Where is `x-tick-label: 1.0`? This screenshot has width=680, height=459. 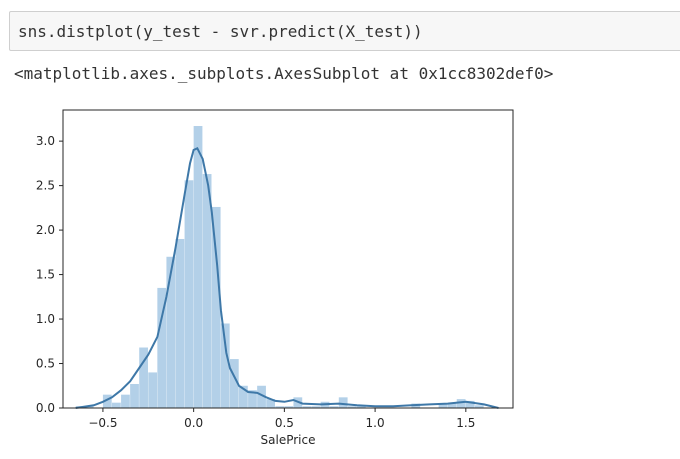 x-tick-label: 1.0 is located at coordinates (375, 423).